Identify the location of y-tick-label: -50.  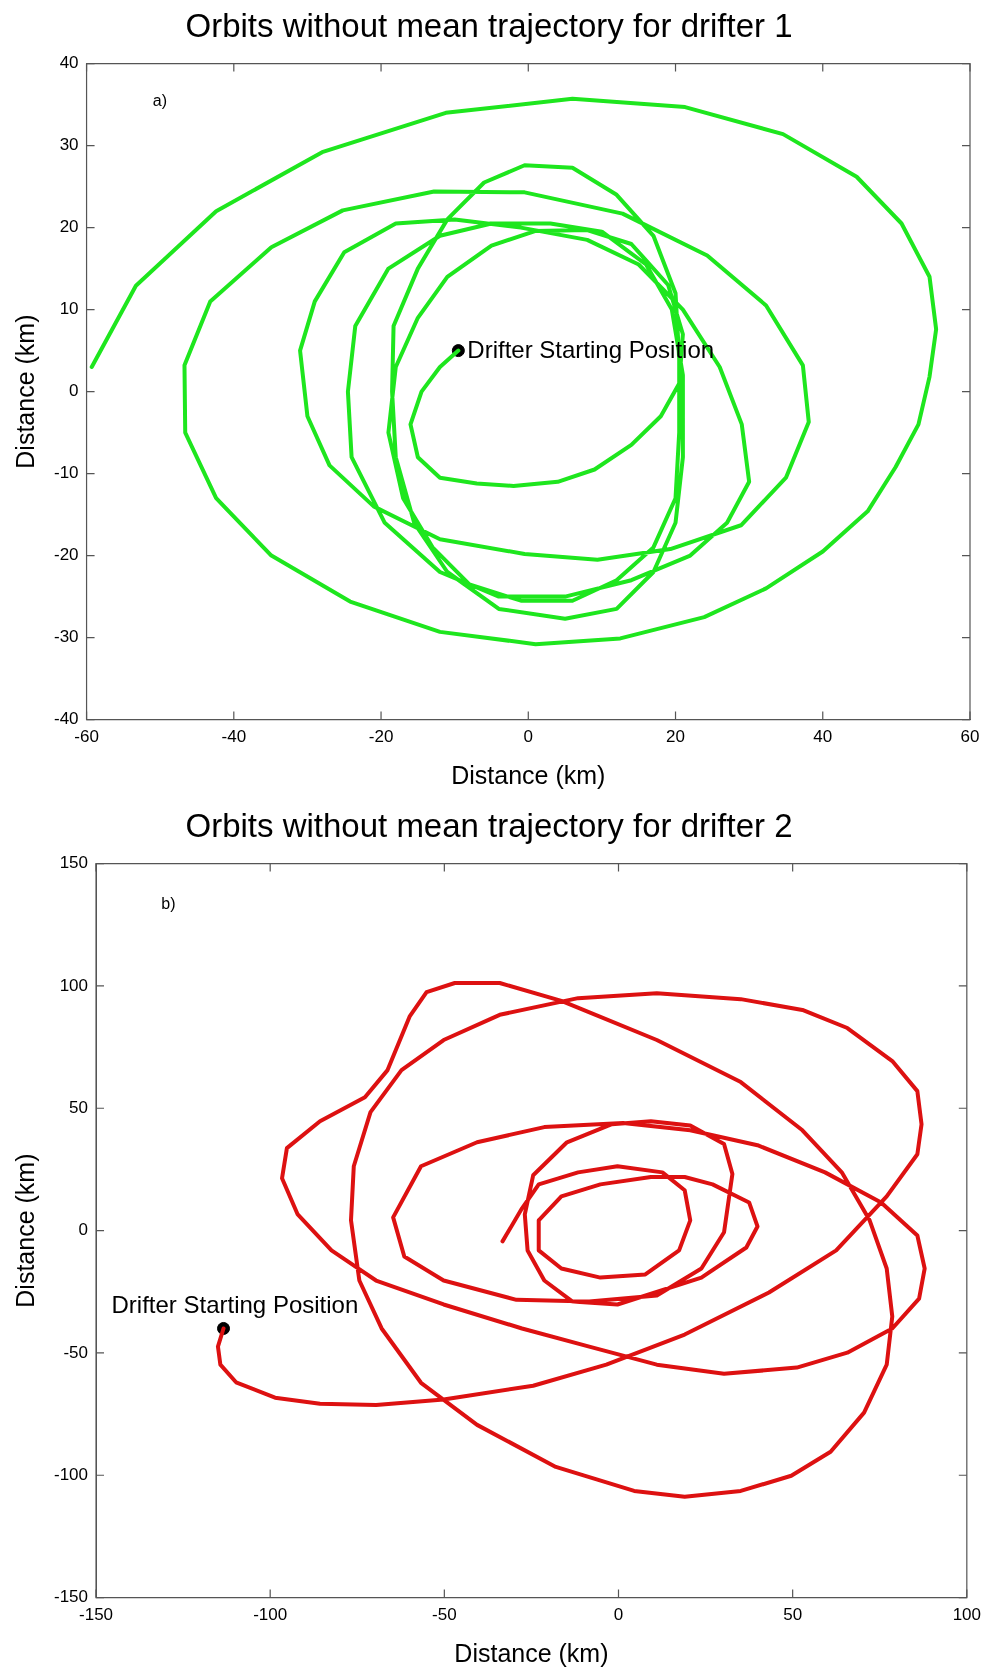
(76, 1352).